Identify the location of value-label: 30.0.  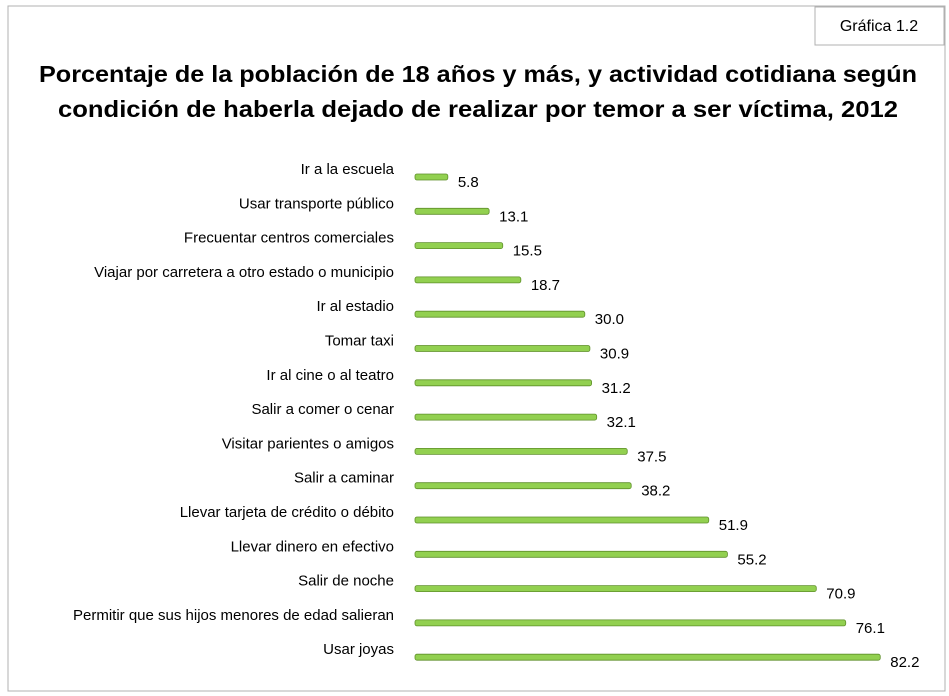
(609, 319).